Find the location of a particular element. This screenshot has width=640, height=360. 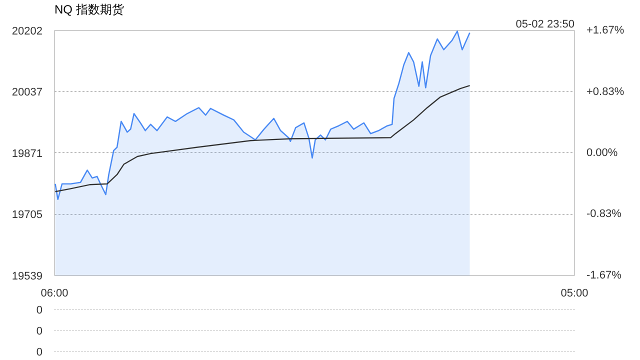

chart-title: NQ 指数期货 is located at coordinates (89, 9).